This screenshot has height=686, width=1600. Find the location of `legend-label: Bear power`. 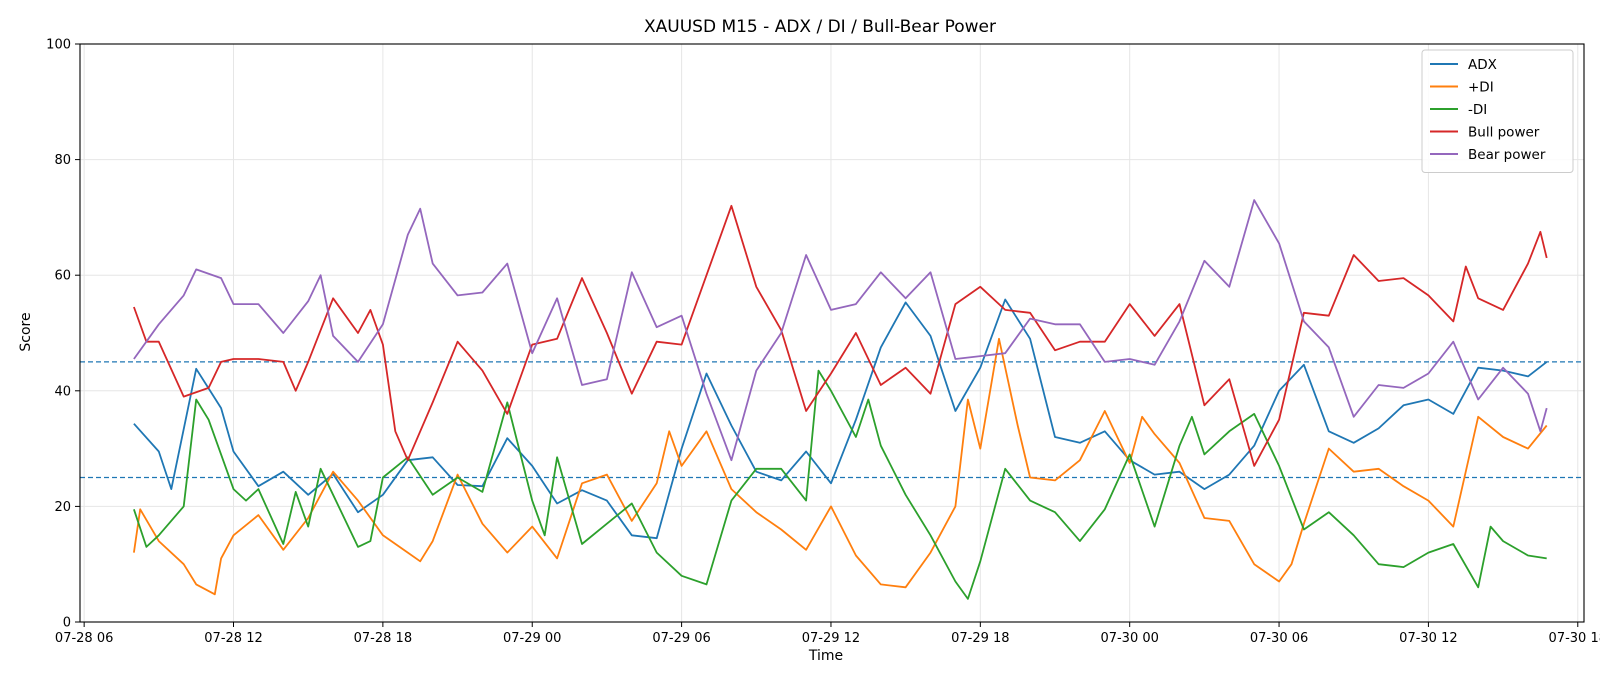

legend-label: Bear power is located at coordinates (1507, 155).